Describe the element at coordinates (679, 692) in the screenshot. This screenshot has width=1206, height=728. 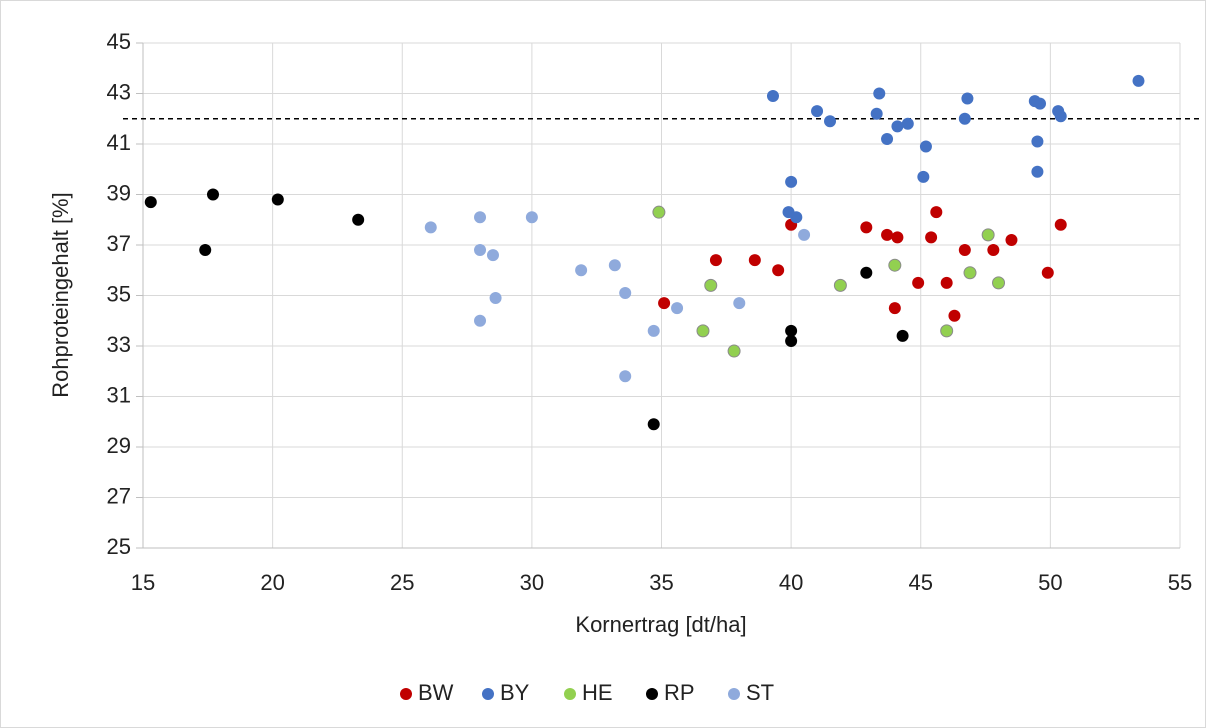
I see `legend-label: RP` at that location.